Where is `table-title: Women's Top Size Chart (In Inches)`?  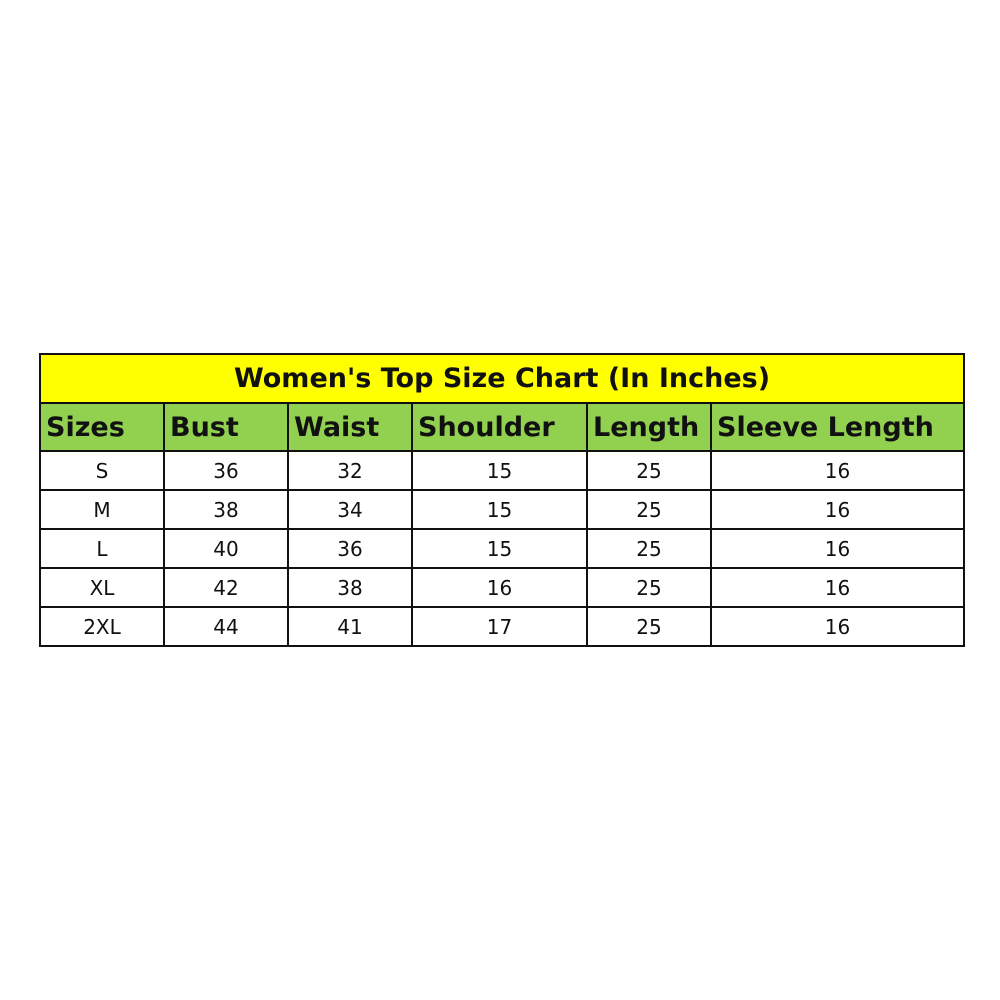
table-title: Women's Top Size Chart (In Inches) is located at coordinates (502, 378).